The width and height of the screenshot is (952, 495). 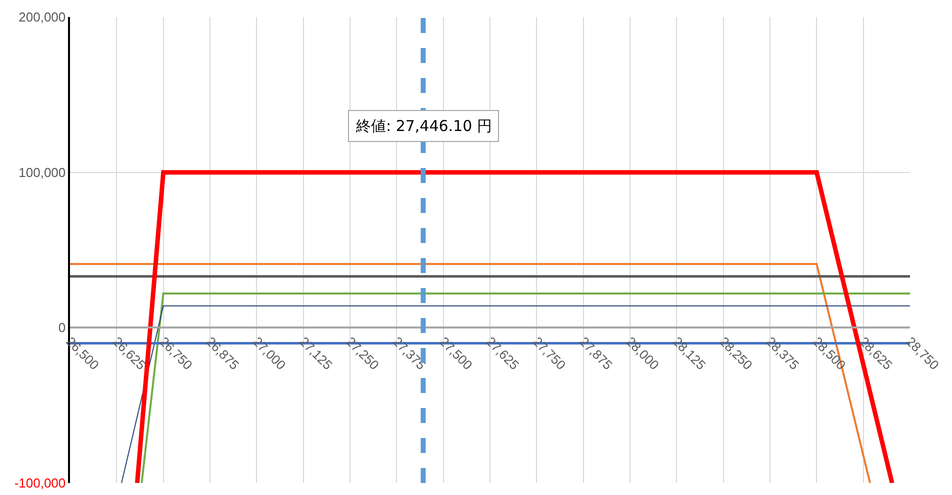 What do you see at coordinates (423, 126) in the screenshot?
I see `ref-line-label: 終値: 27,446.10 円` at bounding box center [423, 126].